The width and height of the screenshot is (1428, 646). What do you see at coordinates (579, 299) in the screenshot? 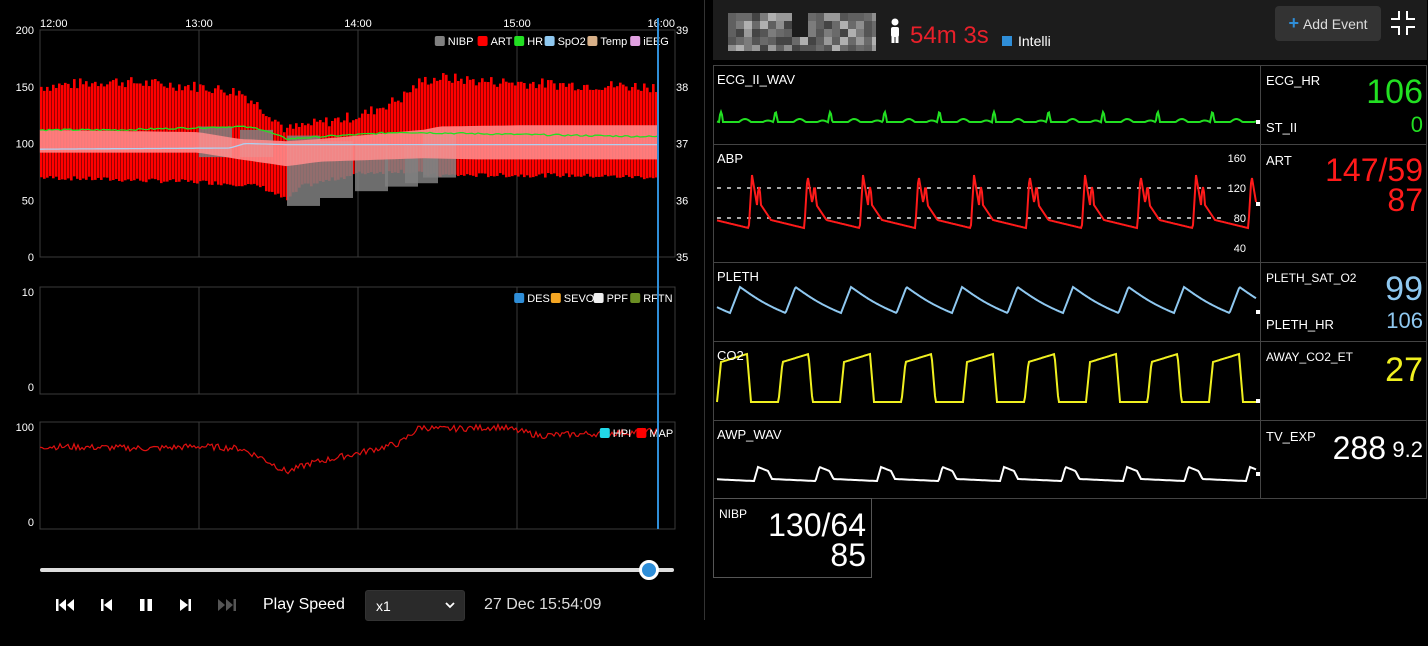
I see `legend-label: SEVO` at bounding box center [579, 299].